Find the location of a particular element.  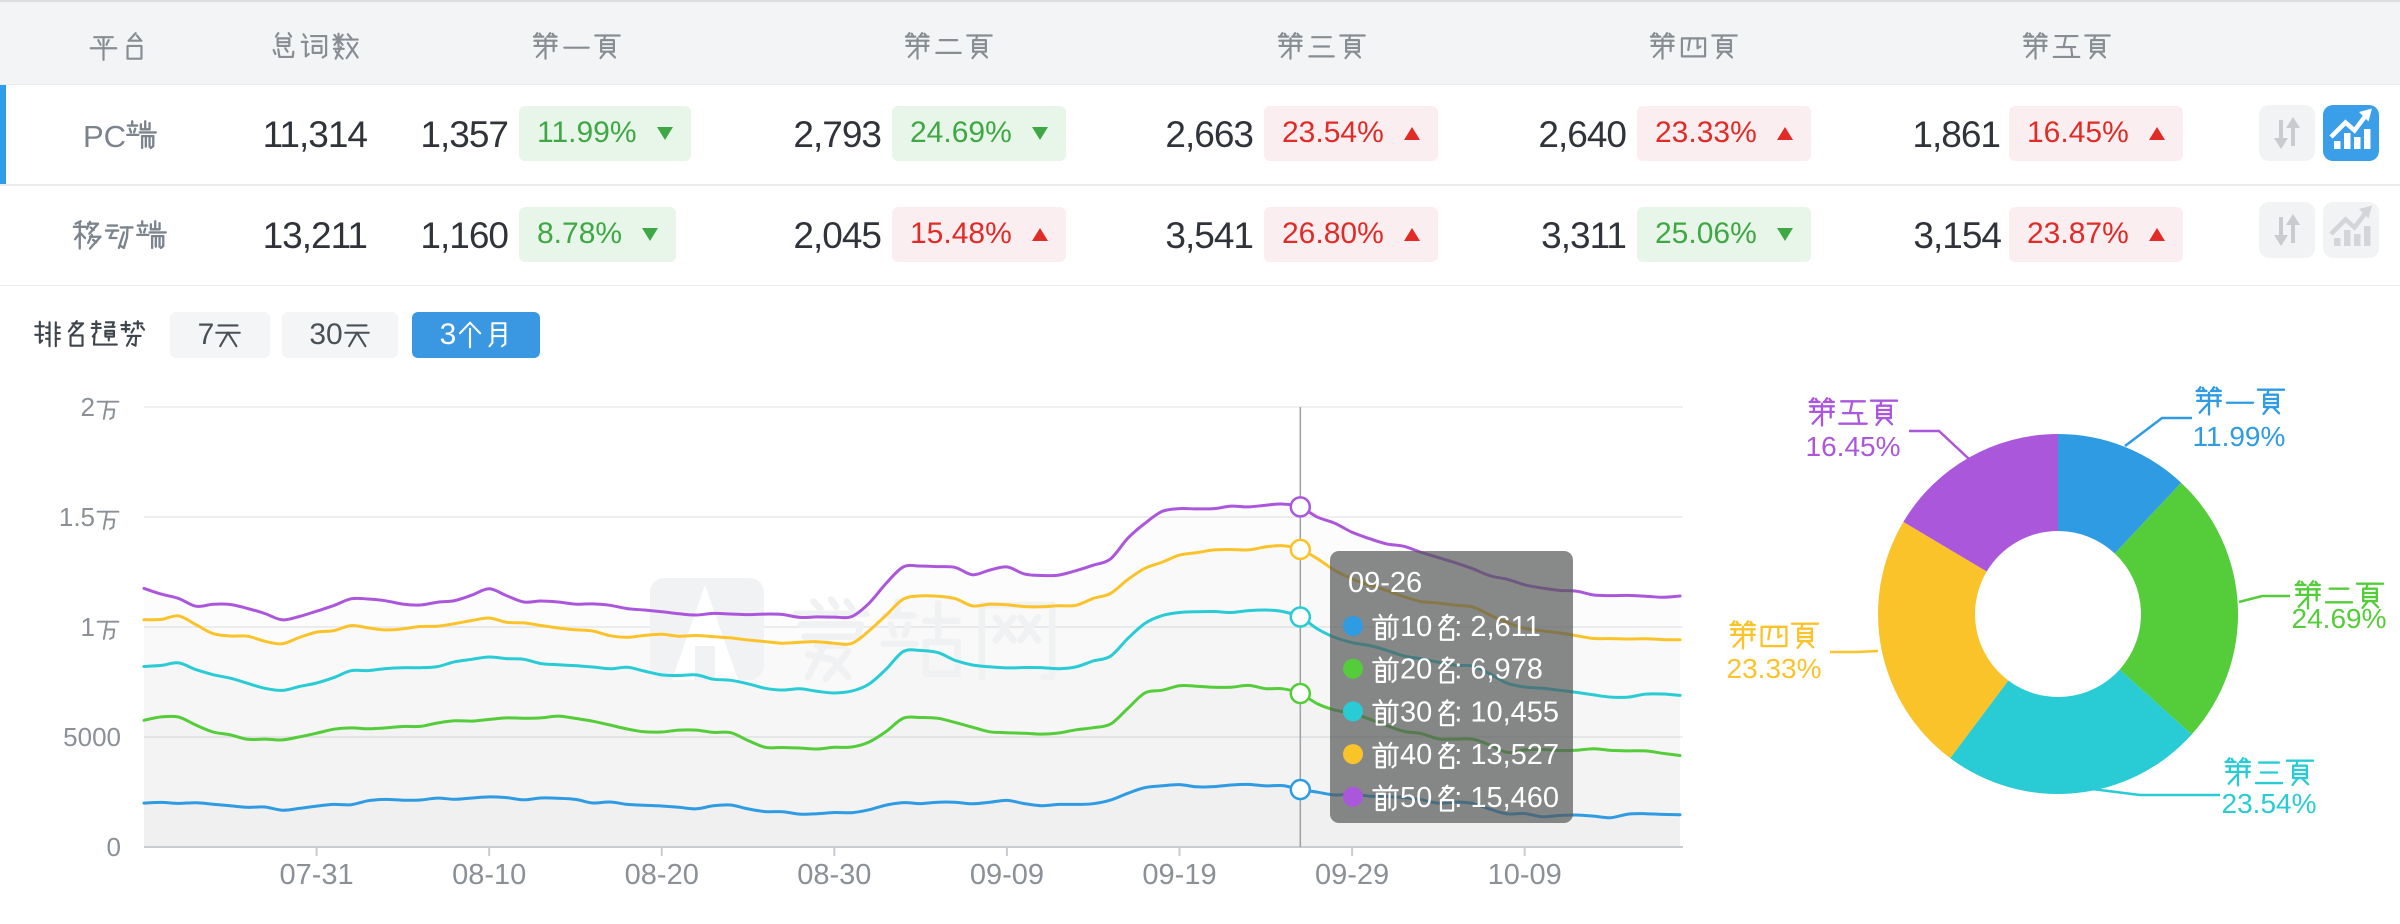

svg-text: 50 is located at coordinates (1416, 798).